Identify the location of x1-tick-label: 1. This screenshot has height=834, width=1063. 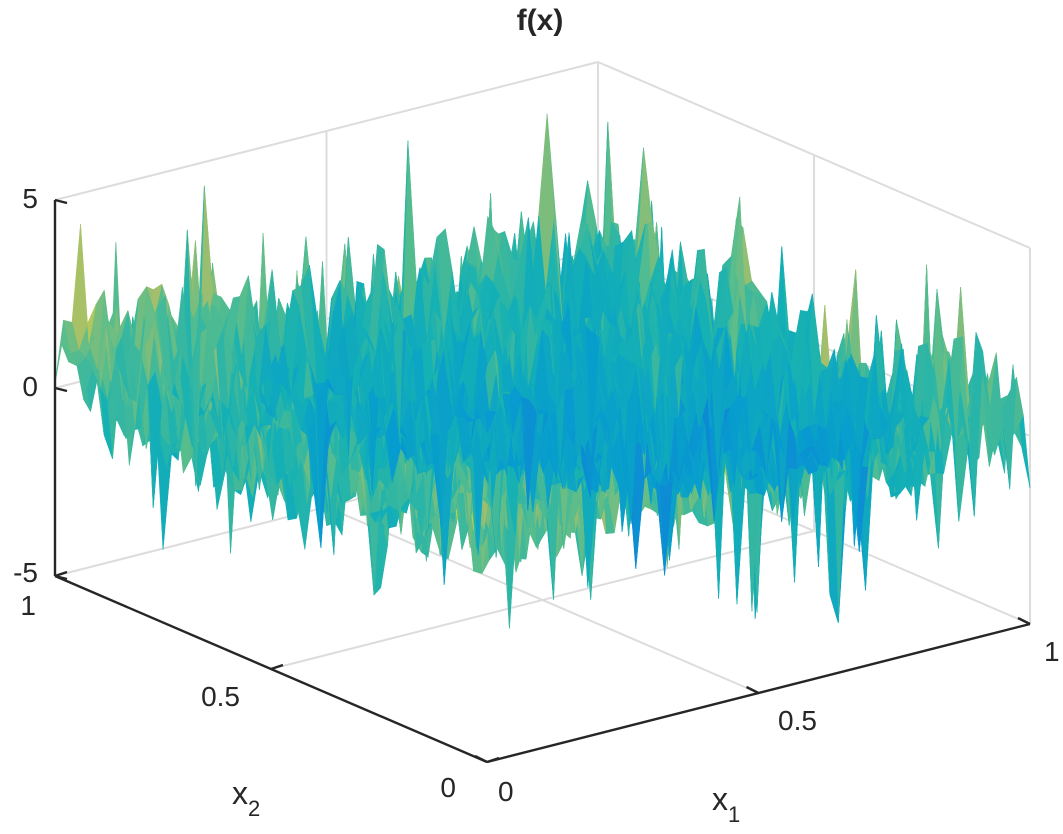
(1052, 651).